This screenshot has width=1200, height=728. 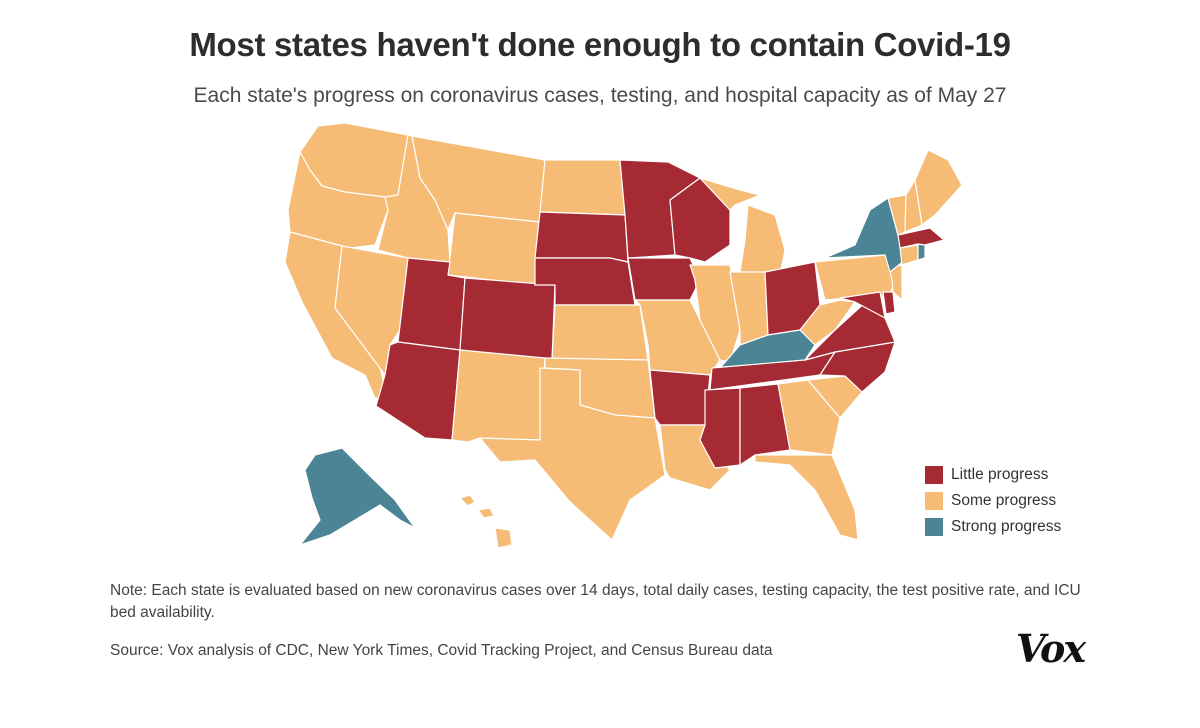 What do you see at coordinates (582, 187) in the screenshot?
I see `state-nd` at bounding box center [582, 187].